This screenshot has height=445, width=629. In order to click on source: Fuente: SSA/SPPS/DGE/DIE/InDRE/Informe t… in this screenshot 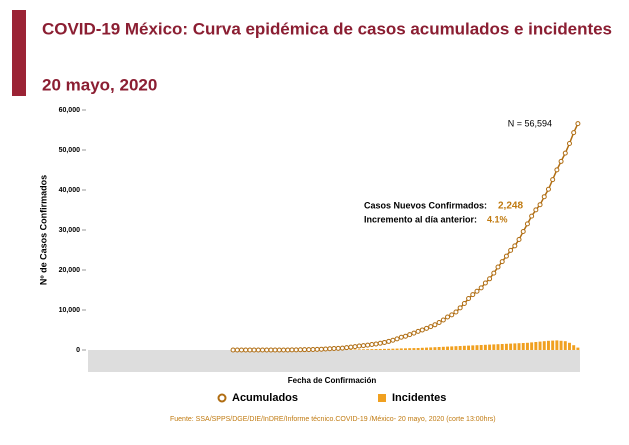, I will do `click(333, 419)`.